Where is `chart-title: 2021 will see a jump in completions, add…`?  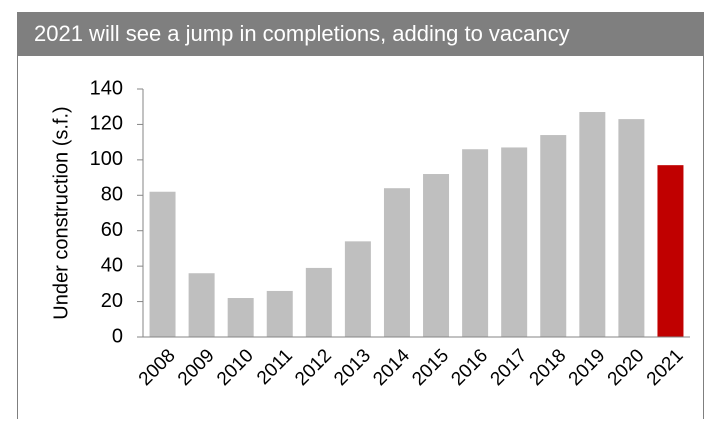
chart-title: 2021 will see a jump in completions, add… is located at coordinates (302, 33).